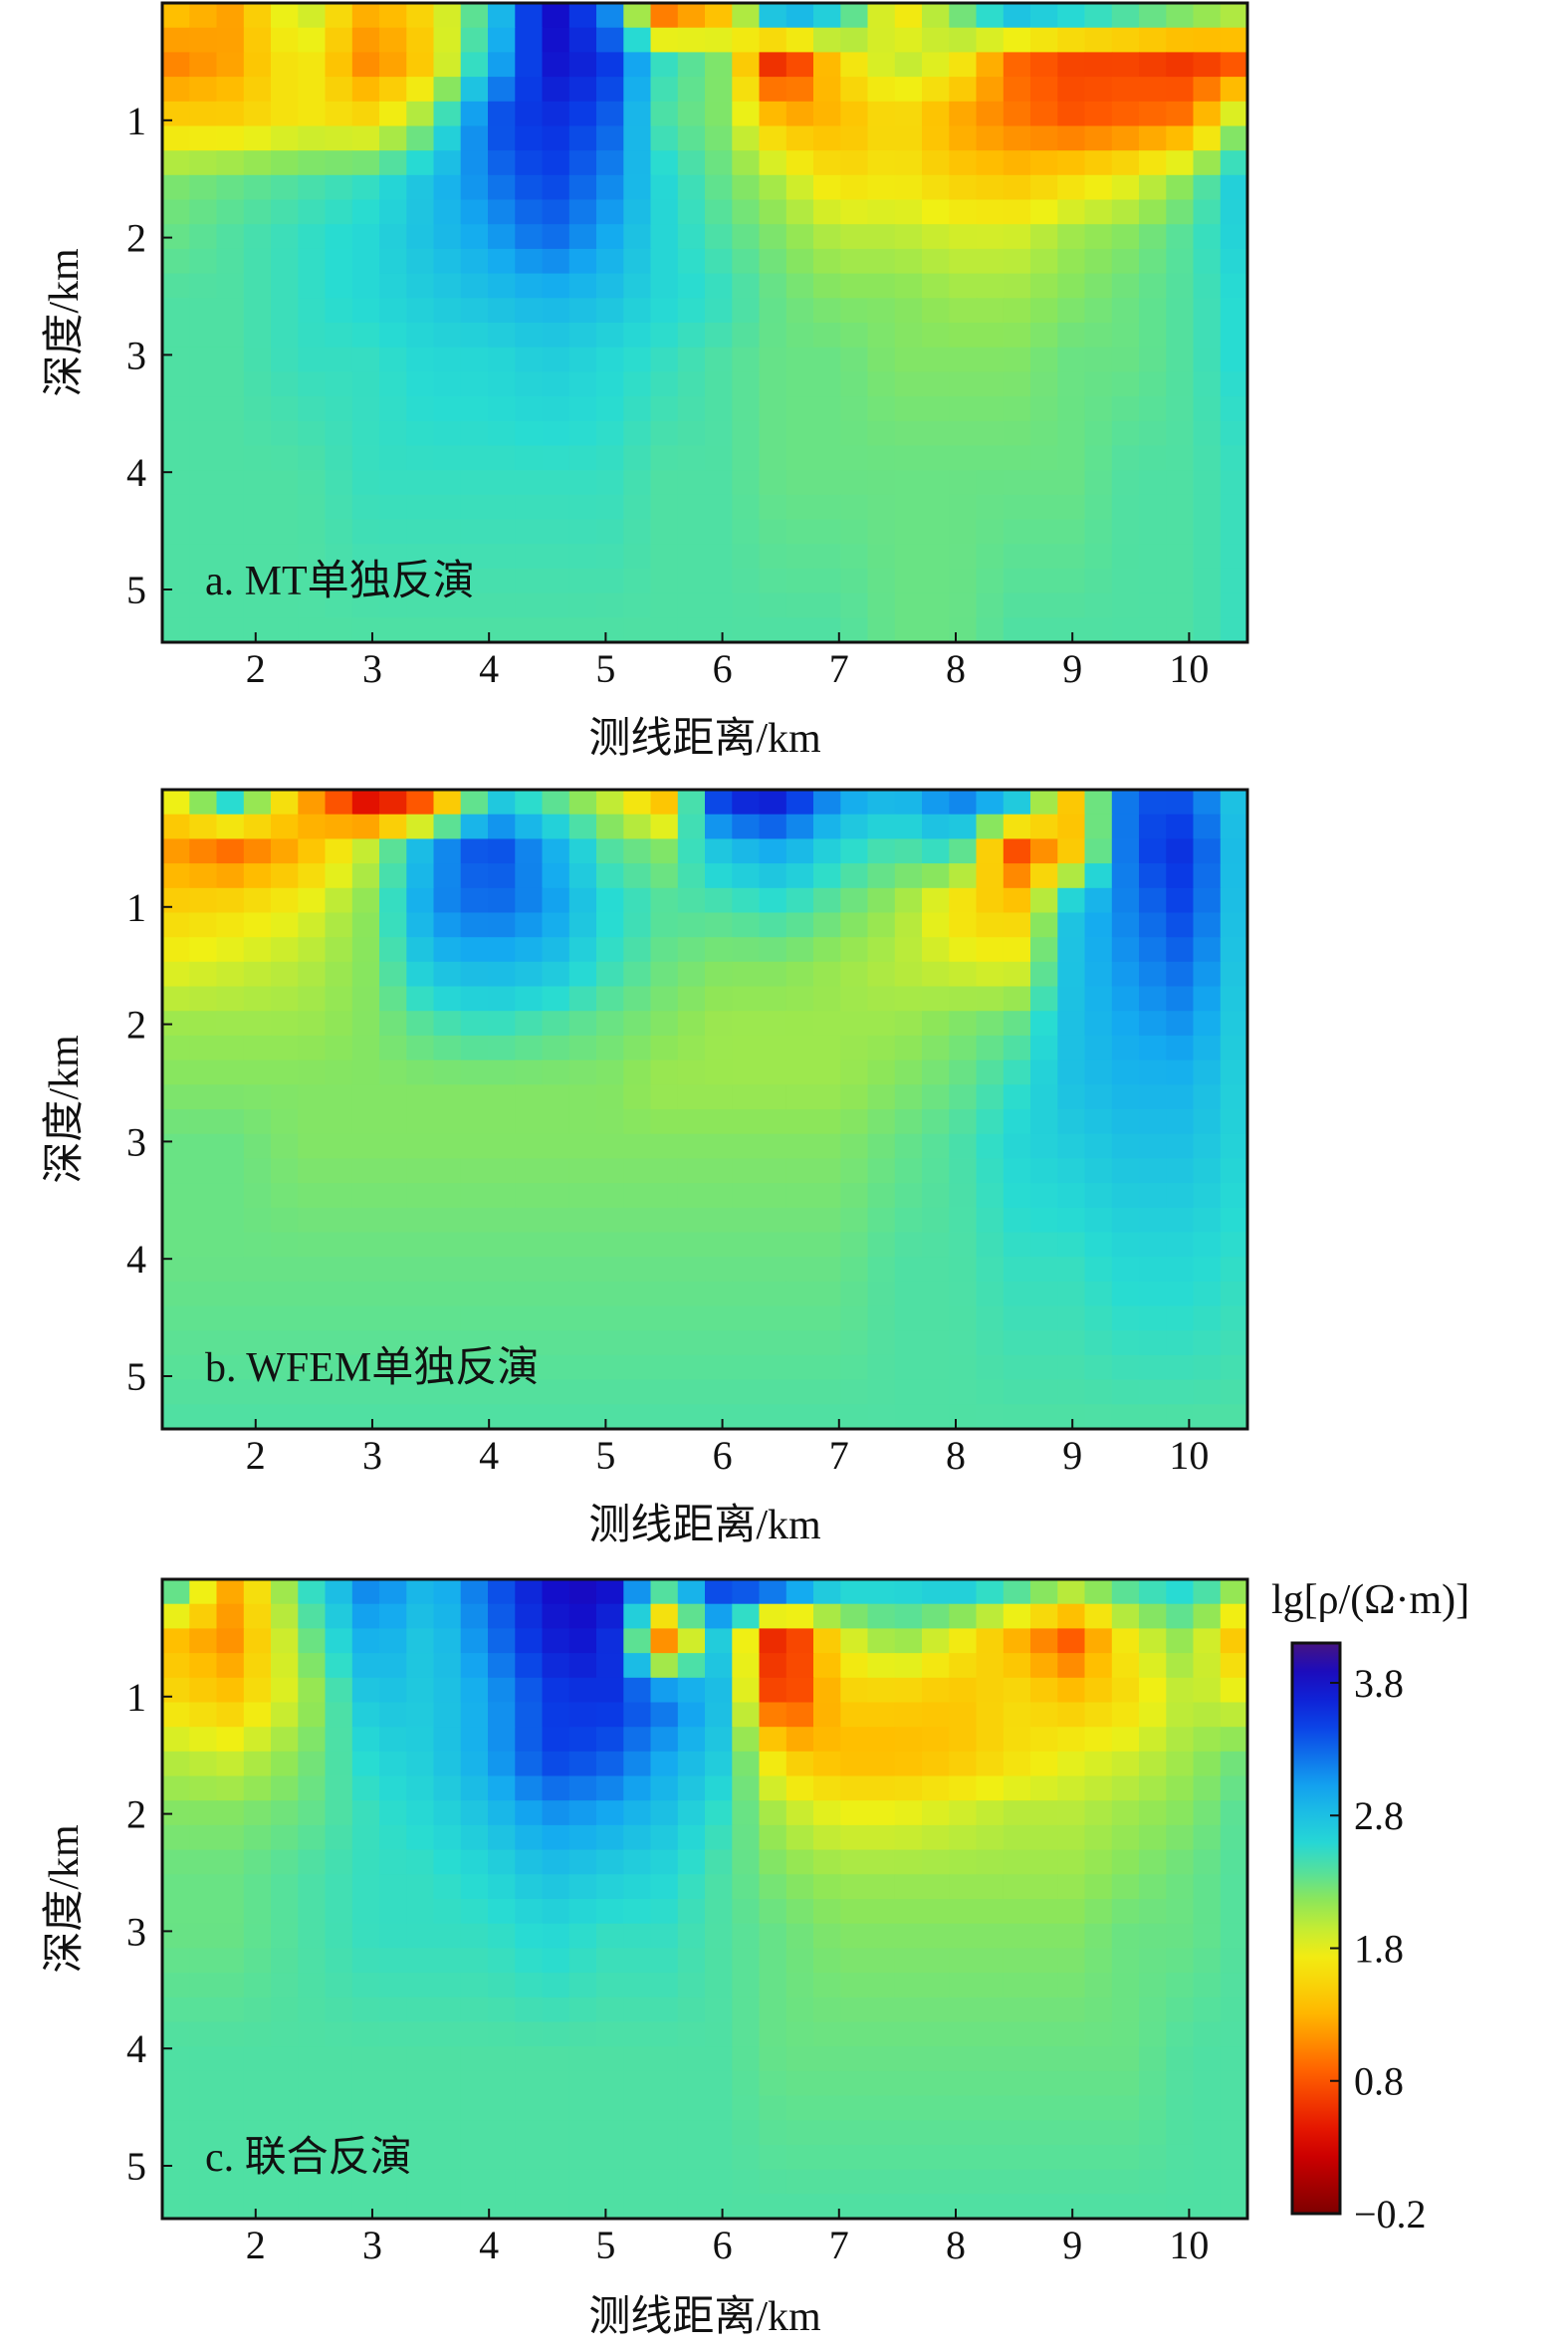 This screenshot has height=2352, width=1568. I want to click on x-tick-label: 9, so click(1072, 1455).